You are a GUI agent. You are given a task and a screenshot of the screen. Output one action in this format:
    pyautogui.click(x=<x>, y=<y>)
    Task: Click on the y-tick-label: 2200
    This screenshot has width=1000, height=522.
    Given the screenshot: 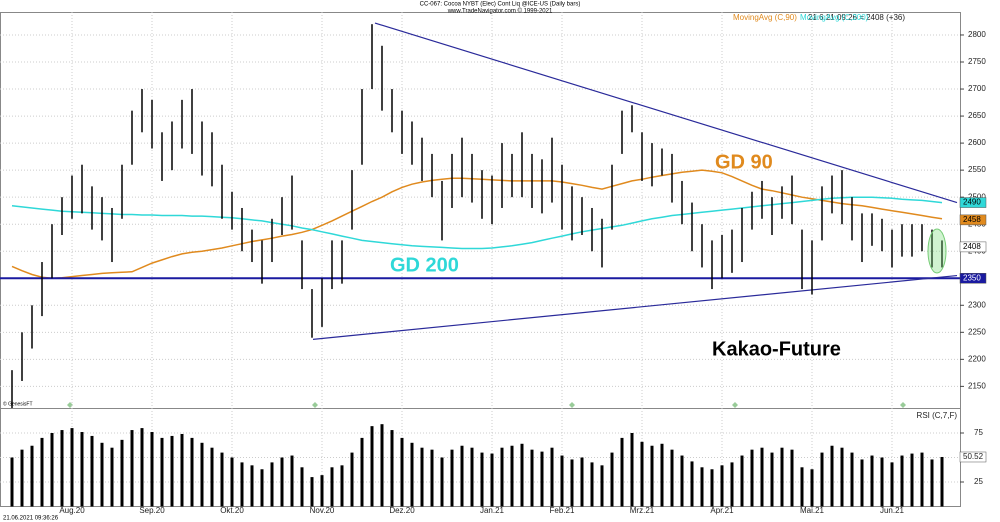 What is the action you would take?
    pyautogui.click(x=977, y=358)
    